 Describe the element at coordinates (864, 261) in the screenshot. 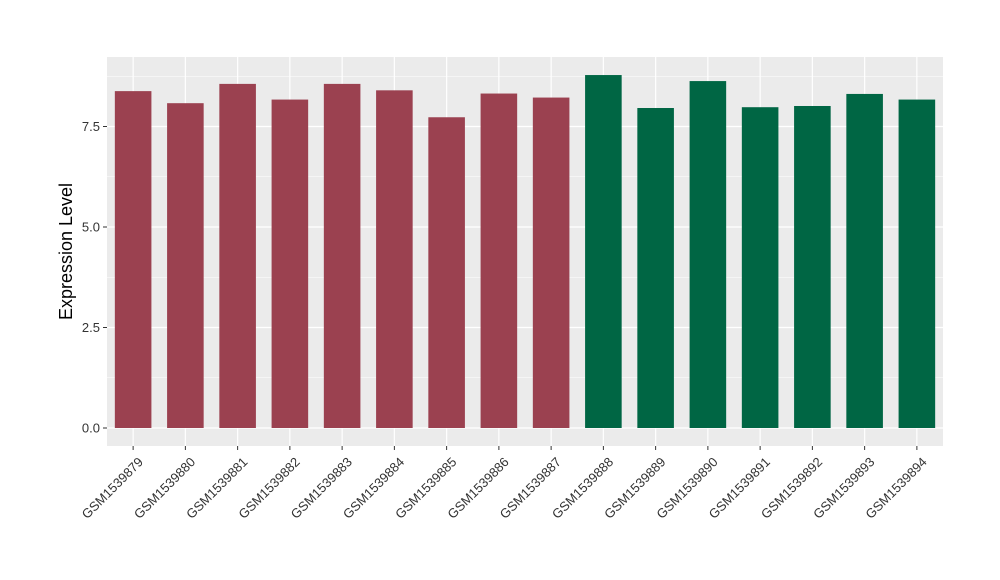

I see `bar-GSM1539893` at that location.